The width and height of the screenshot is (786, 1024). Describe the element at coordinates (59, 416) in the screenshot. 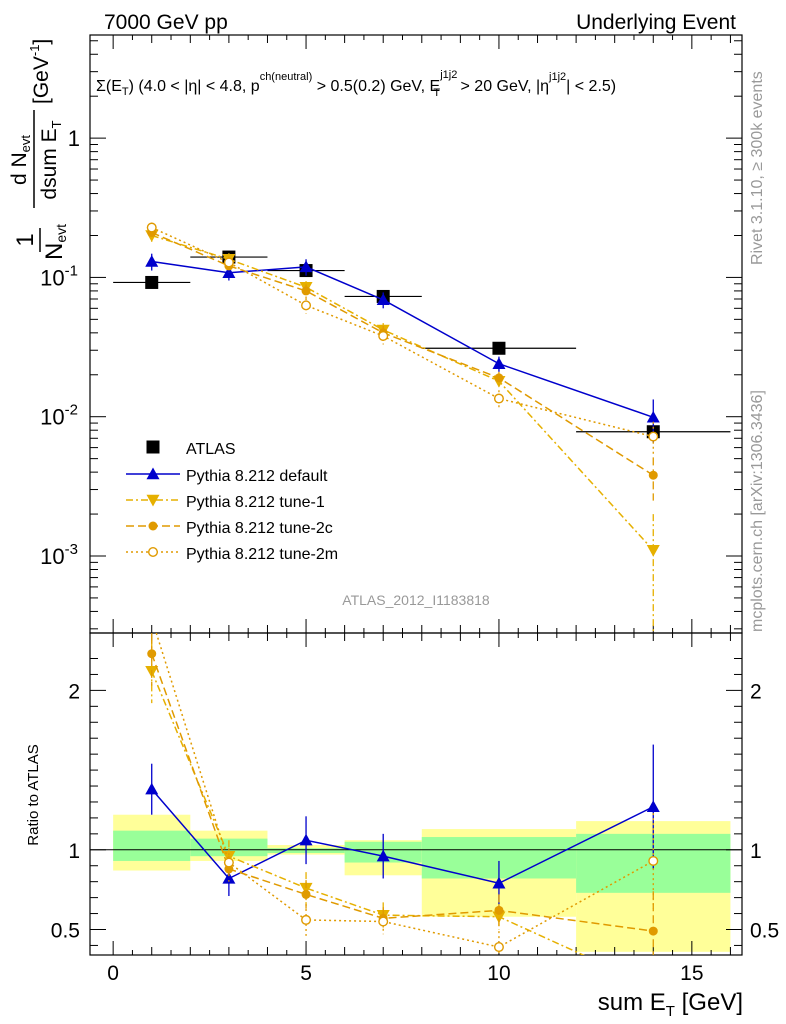

I see `y-tick-label-main: 10⁻²` at that location.